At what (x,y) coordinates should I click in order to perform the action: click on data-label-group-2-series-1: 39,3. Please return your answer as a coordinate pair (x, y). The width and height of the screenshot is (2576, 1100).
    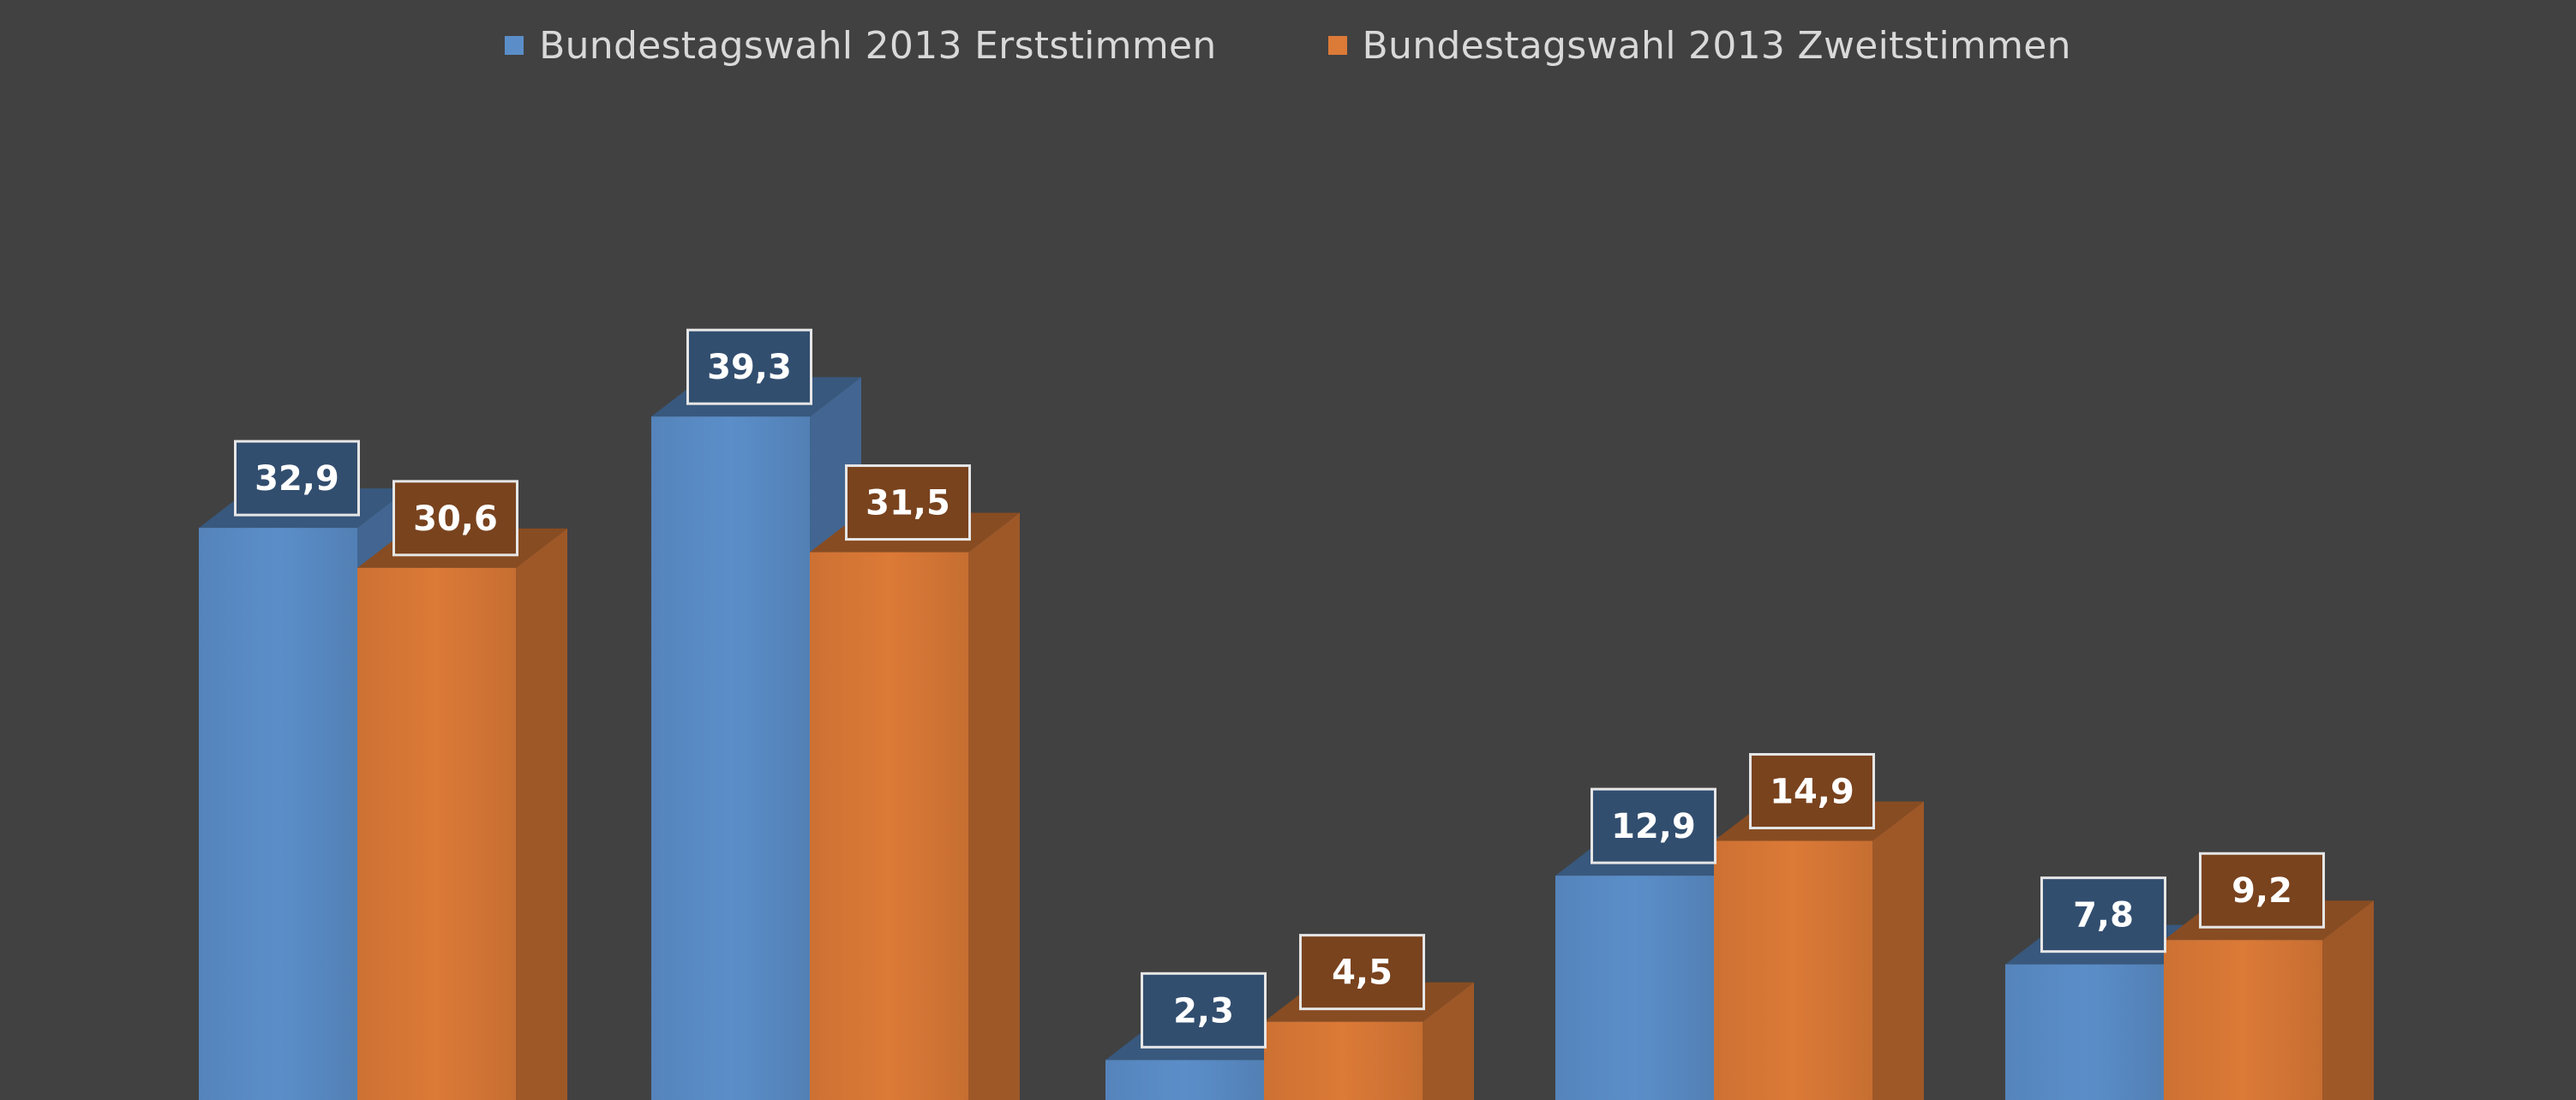
    Looking at the image, I should click on (749, 366).